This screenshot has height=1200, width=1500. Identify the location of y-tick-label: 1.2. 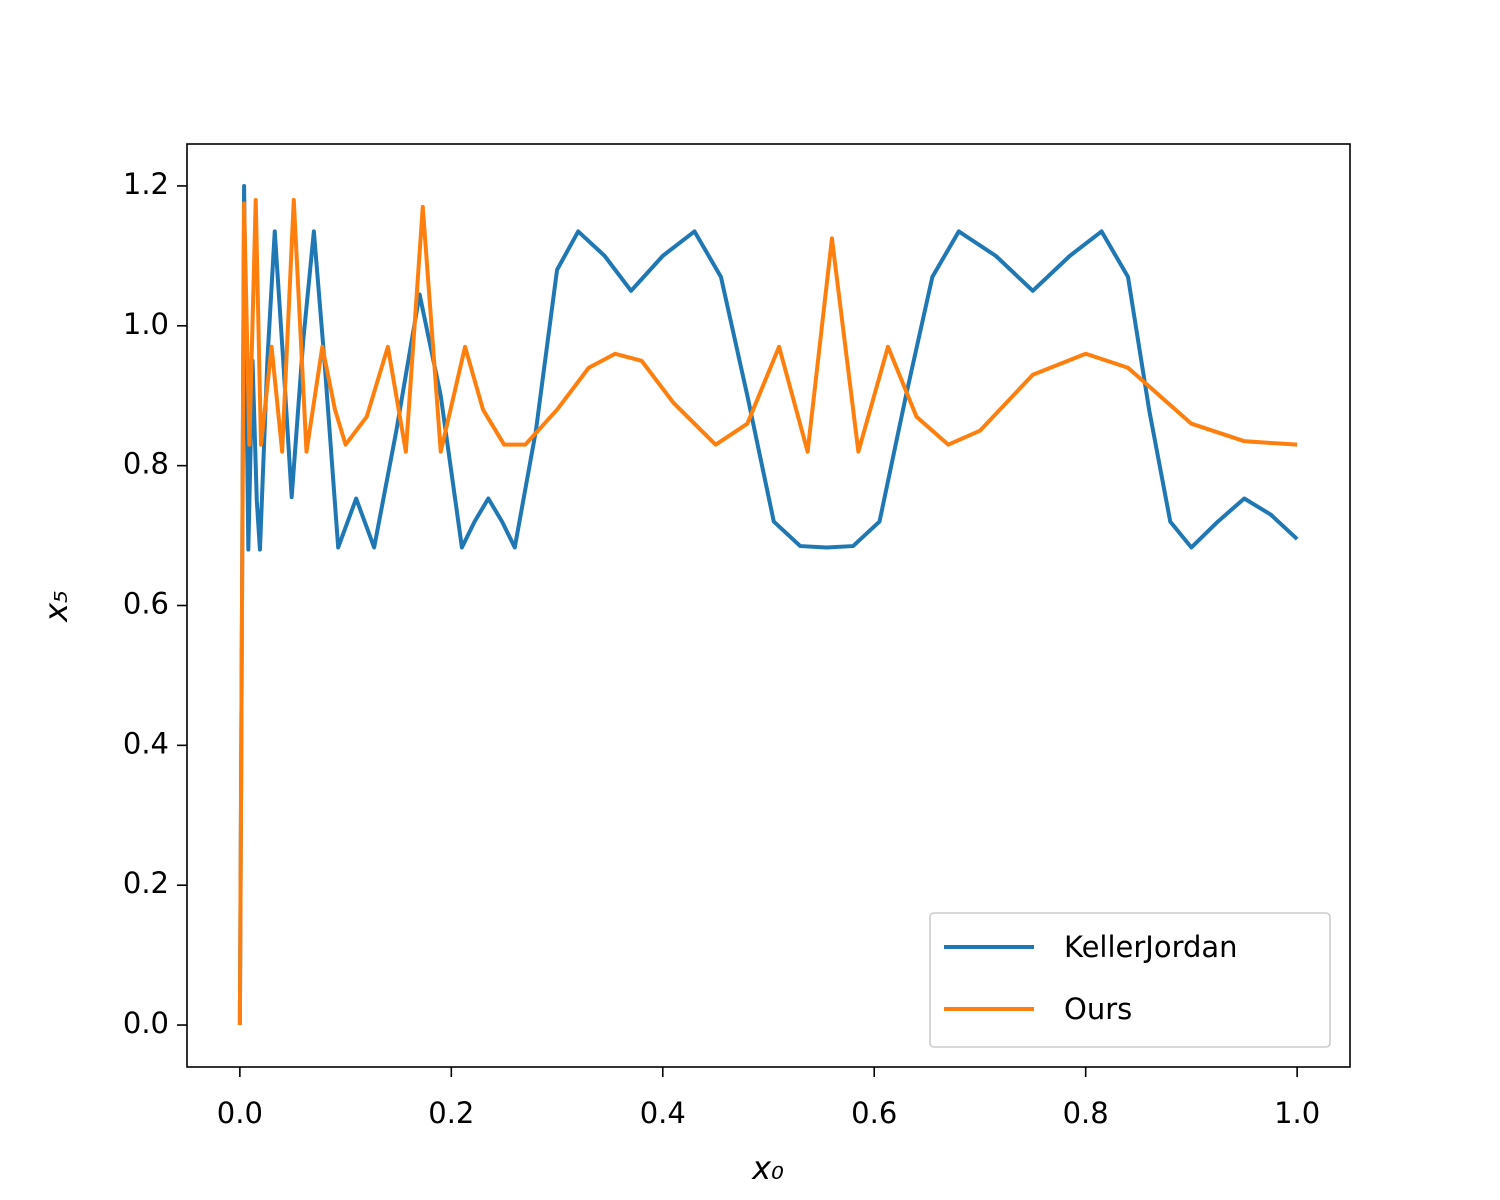
(146, 184).